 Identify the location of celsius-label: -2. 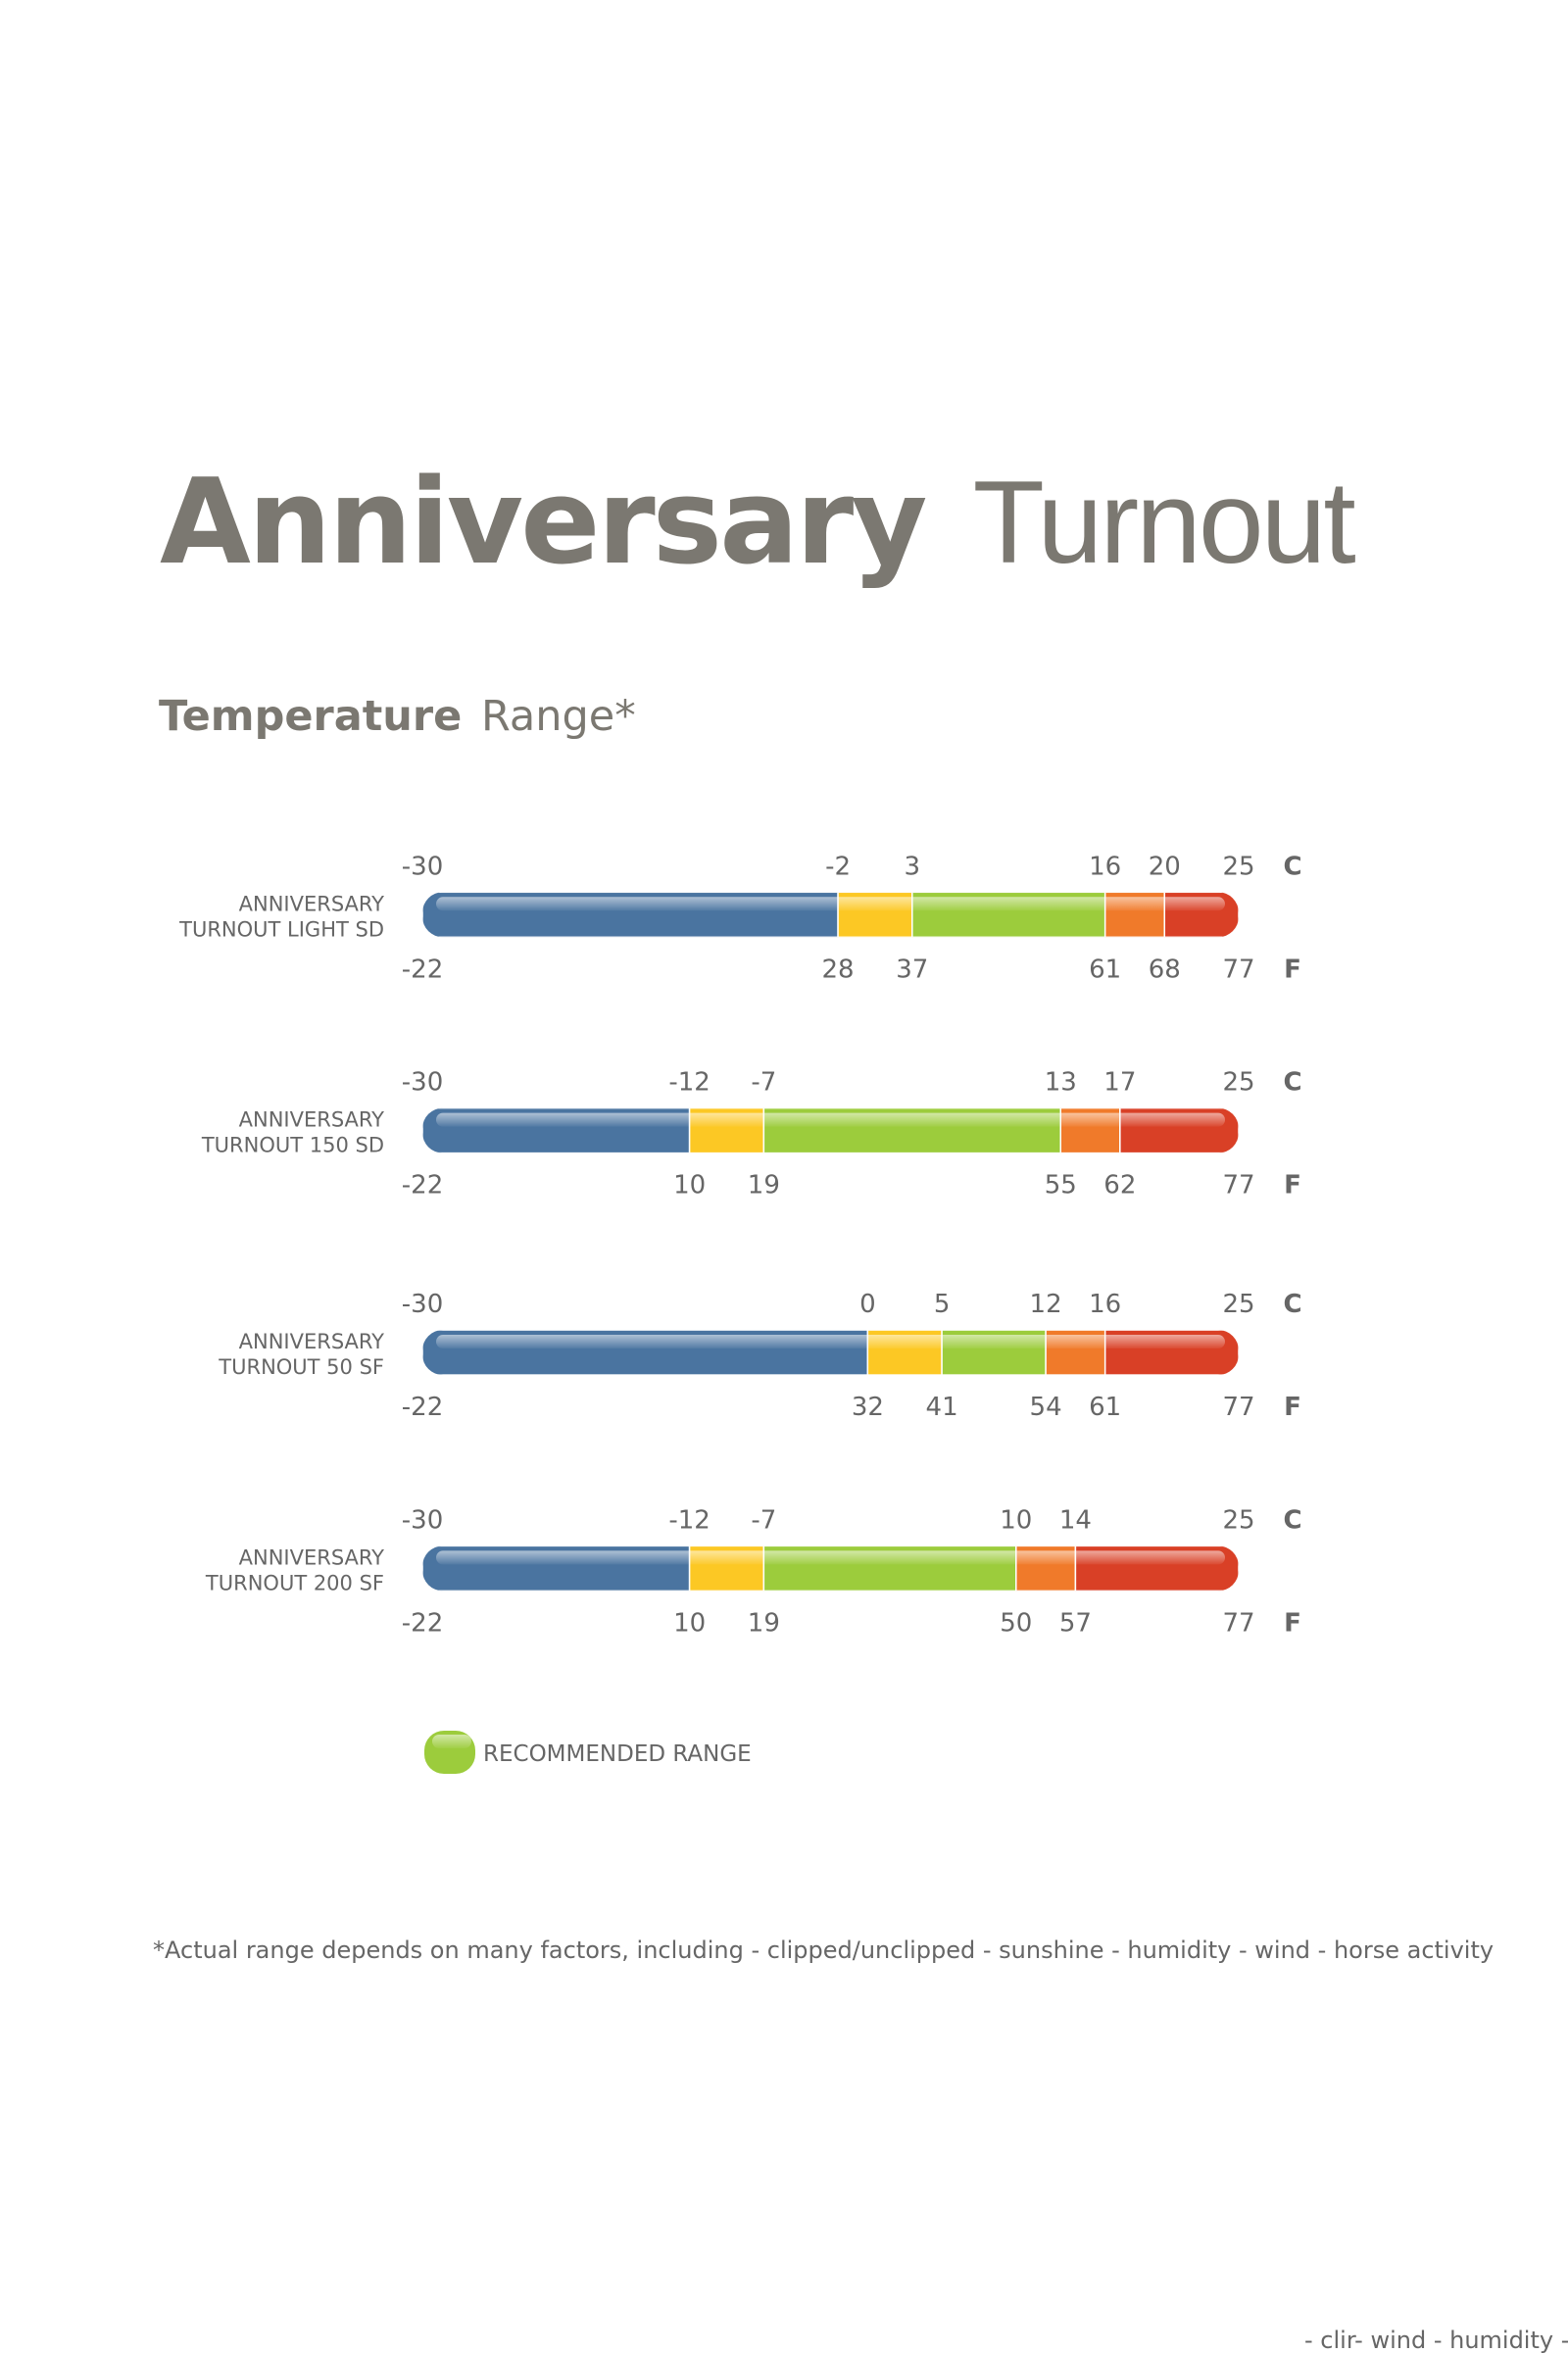
(838, 866).